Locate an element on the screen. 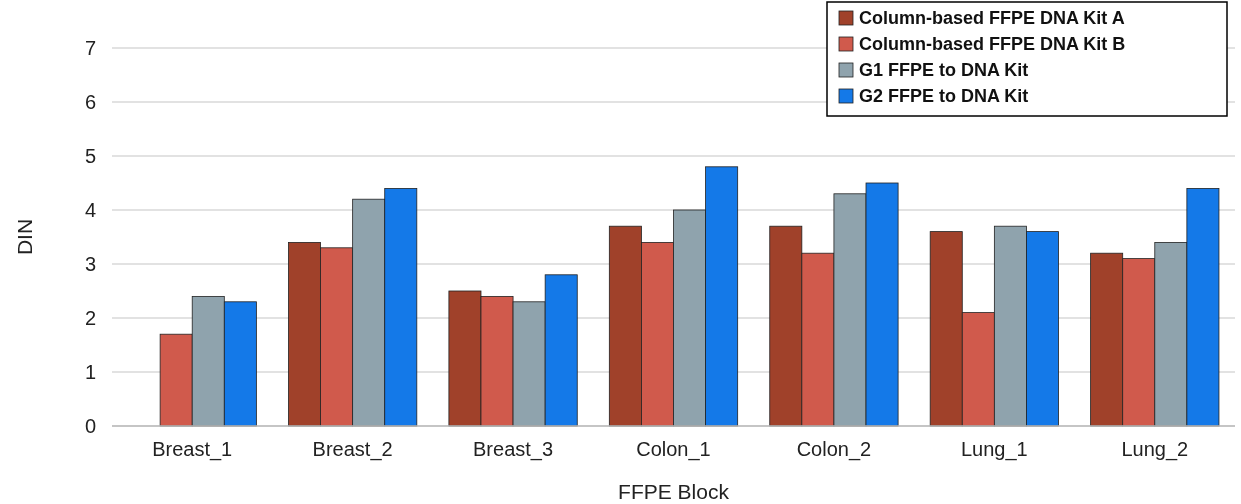 Image resolution: width=1241 pixels, height=504 pixels. y-tick-label: 4 is located at coordinates (90, 210).